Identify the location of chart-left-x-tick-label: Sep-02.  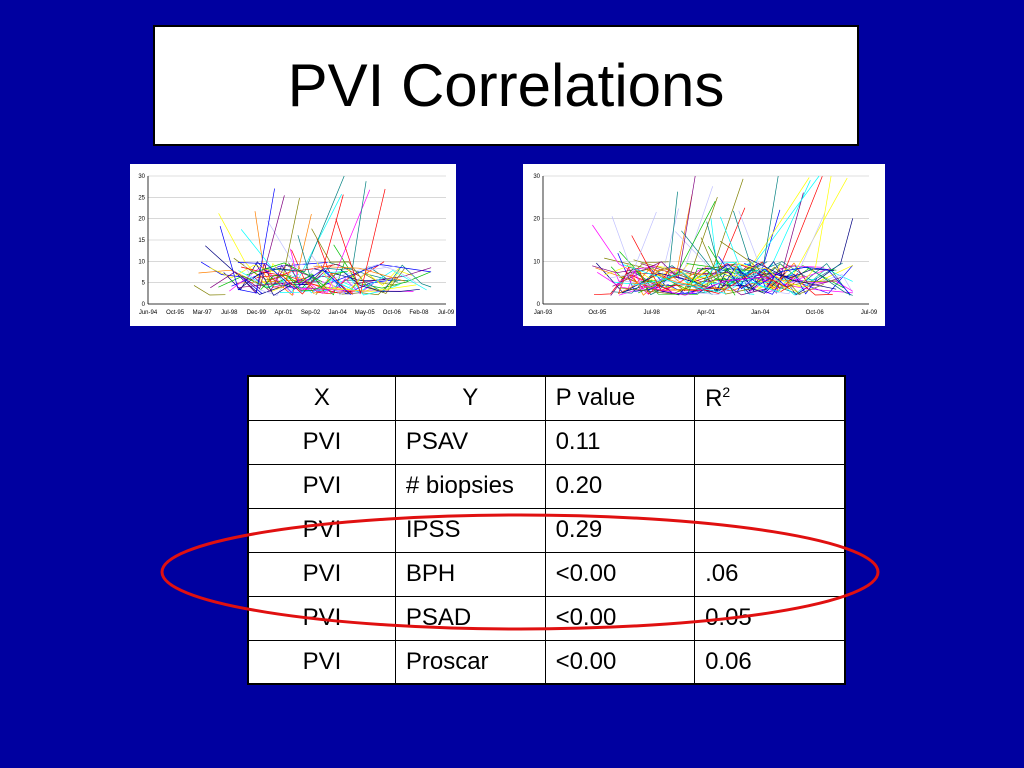
(311, 313).